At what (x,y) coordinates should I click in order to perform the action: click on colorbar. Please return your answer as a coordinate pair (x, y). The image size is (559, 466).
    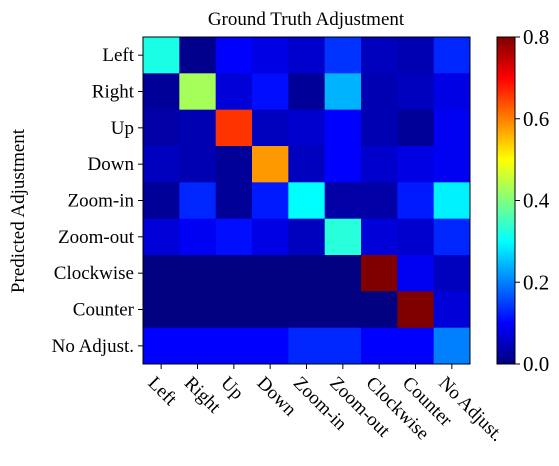
    Looking at the image, I should click on (506, 200).